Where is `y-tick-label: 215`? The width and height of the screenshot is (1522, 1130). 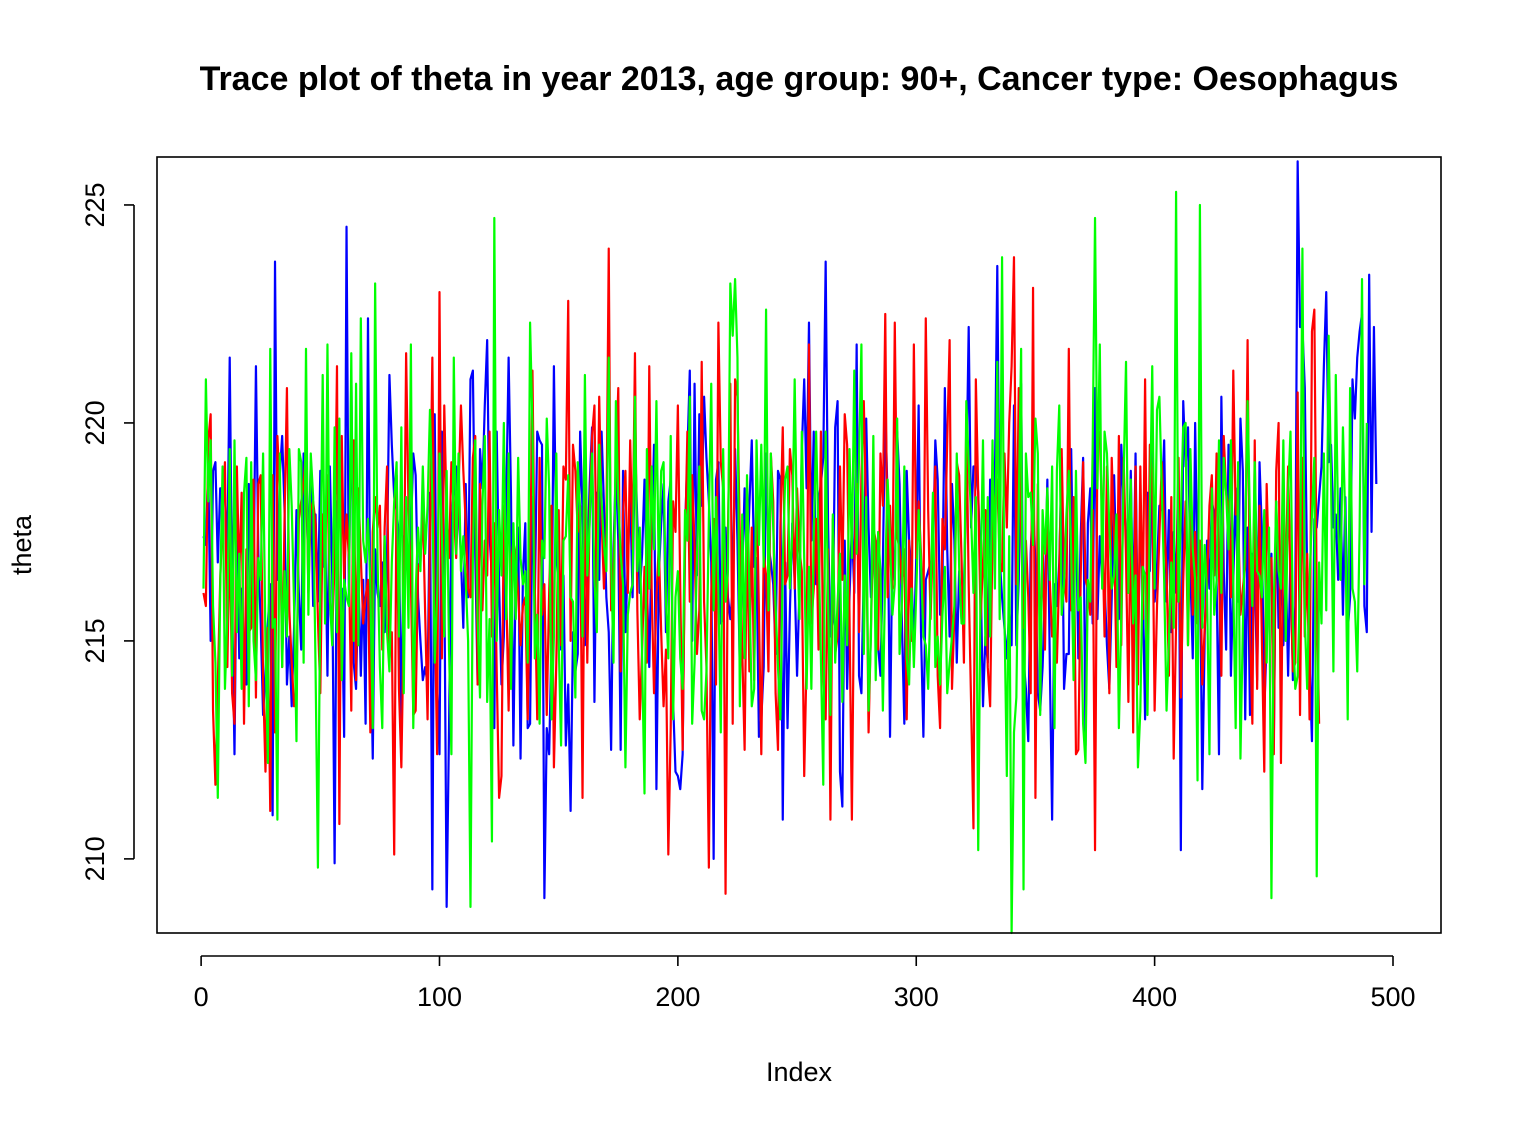 y-tick-label: 215 is located at coordinates (95, 640).